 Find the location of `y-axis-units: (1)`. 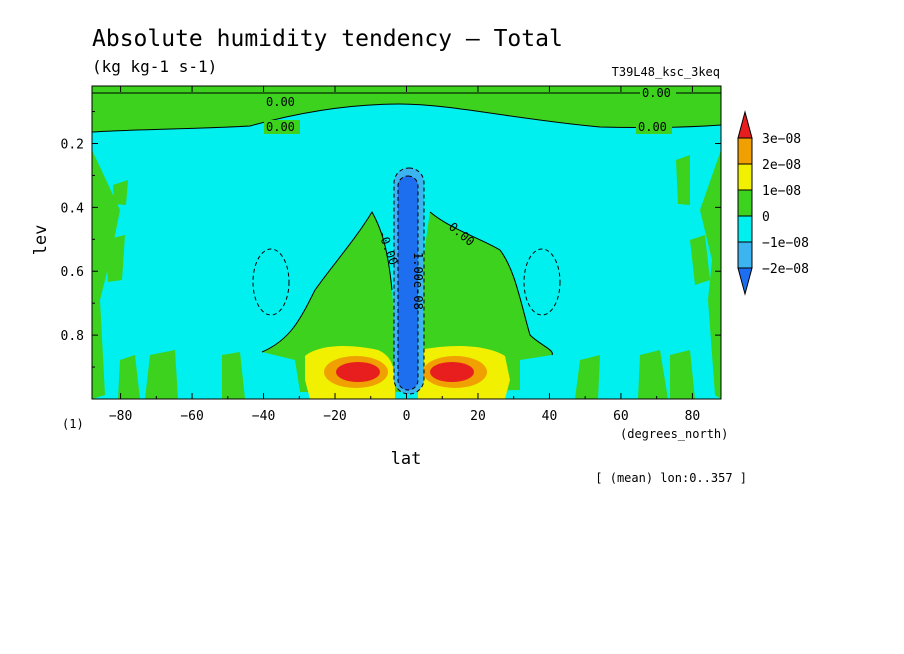

y-axis-units: (1) is located at coordinates (73, 424).